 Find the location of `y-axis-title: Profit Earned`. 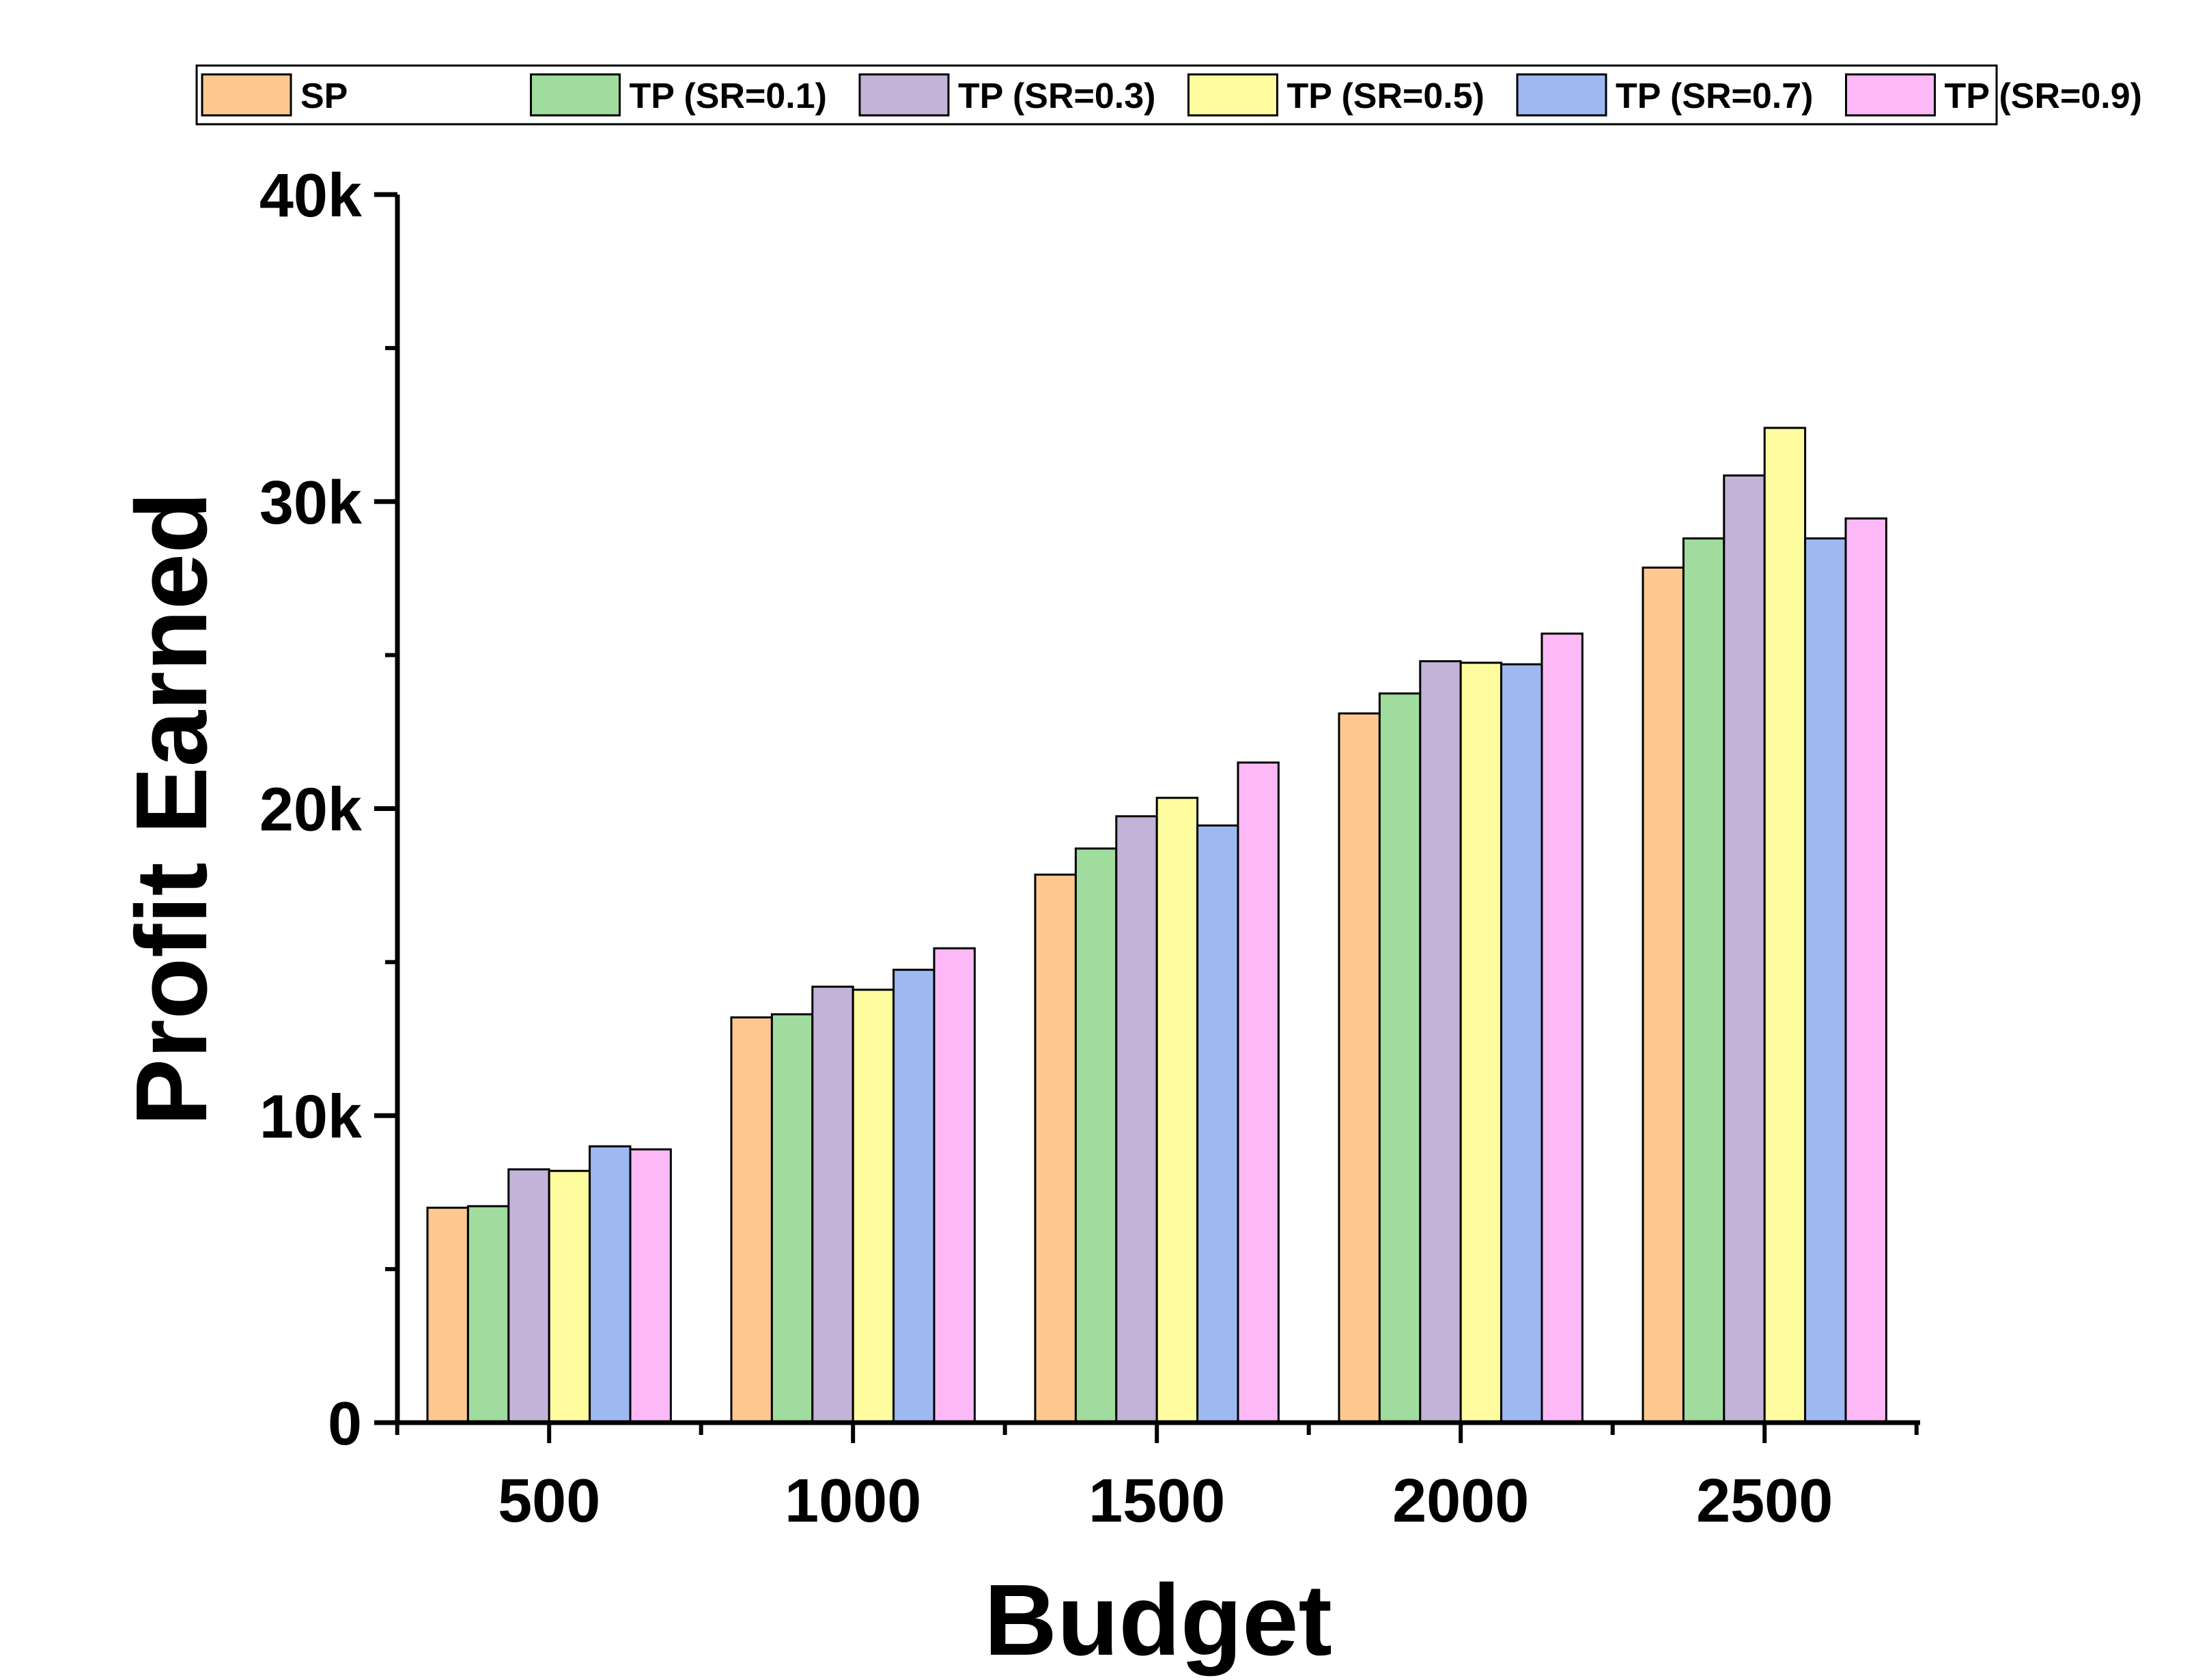

y-axis-title: Profit Earned is located at coordinates (171, 809).